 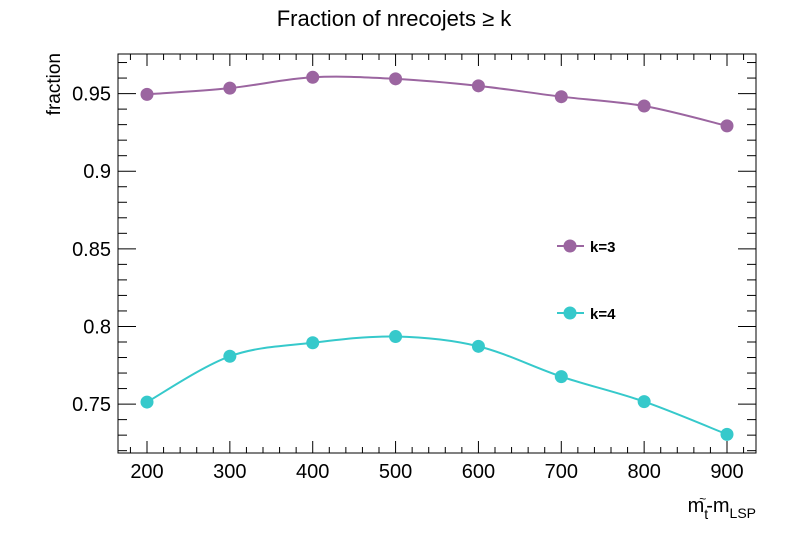 I want to click on x-axis-label-sub1: t, so click(x=706, y=514).